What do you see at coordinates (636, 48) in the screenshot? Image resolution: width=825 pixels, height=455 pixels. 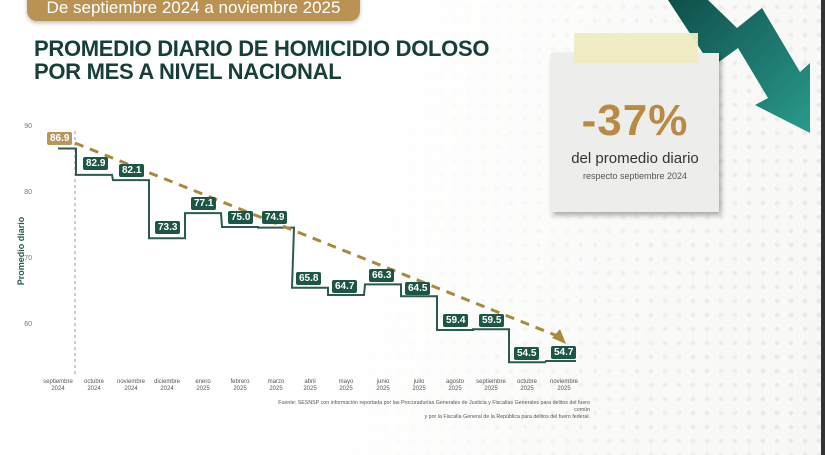 I see `tape-decoration` at bounding box center [636, 48].